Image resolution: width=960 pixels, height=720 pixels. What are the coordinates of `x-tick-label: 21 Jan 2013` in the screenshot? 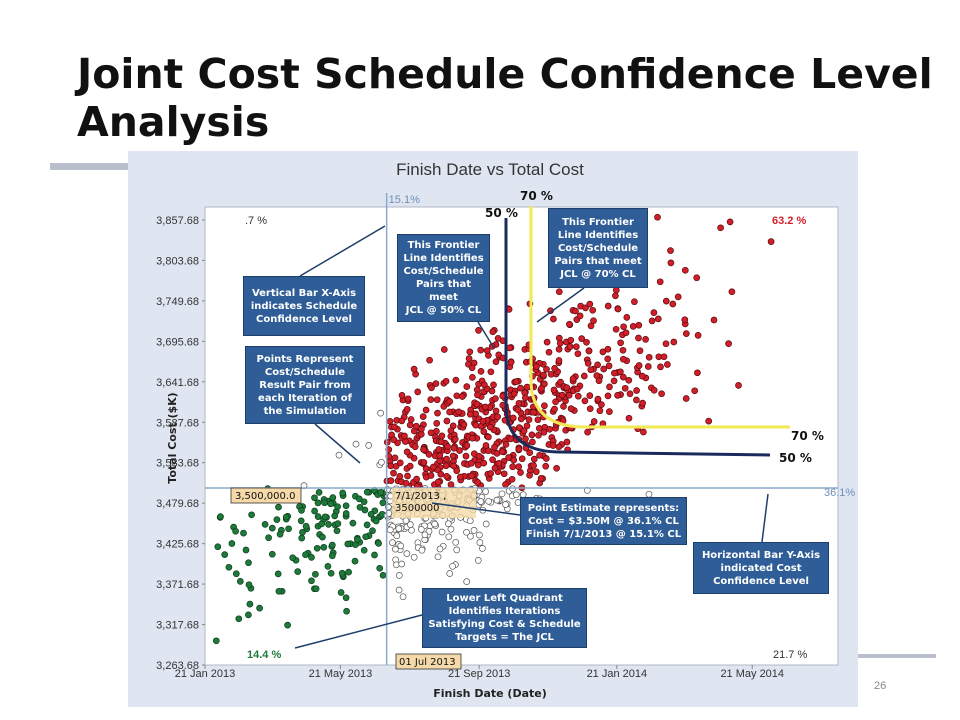 It's located at (205, 674).